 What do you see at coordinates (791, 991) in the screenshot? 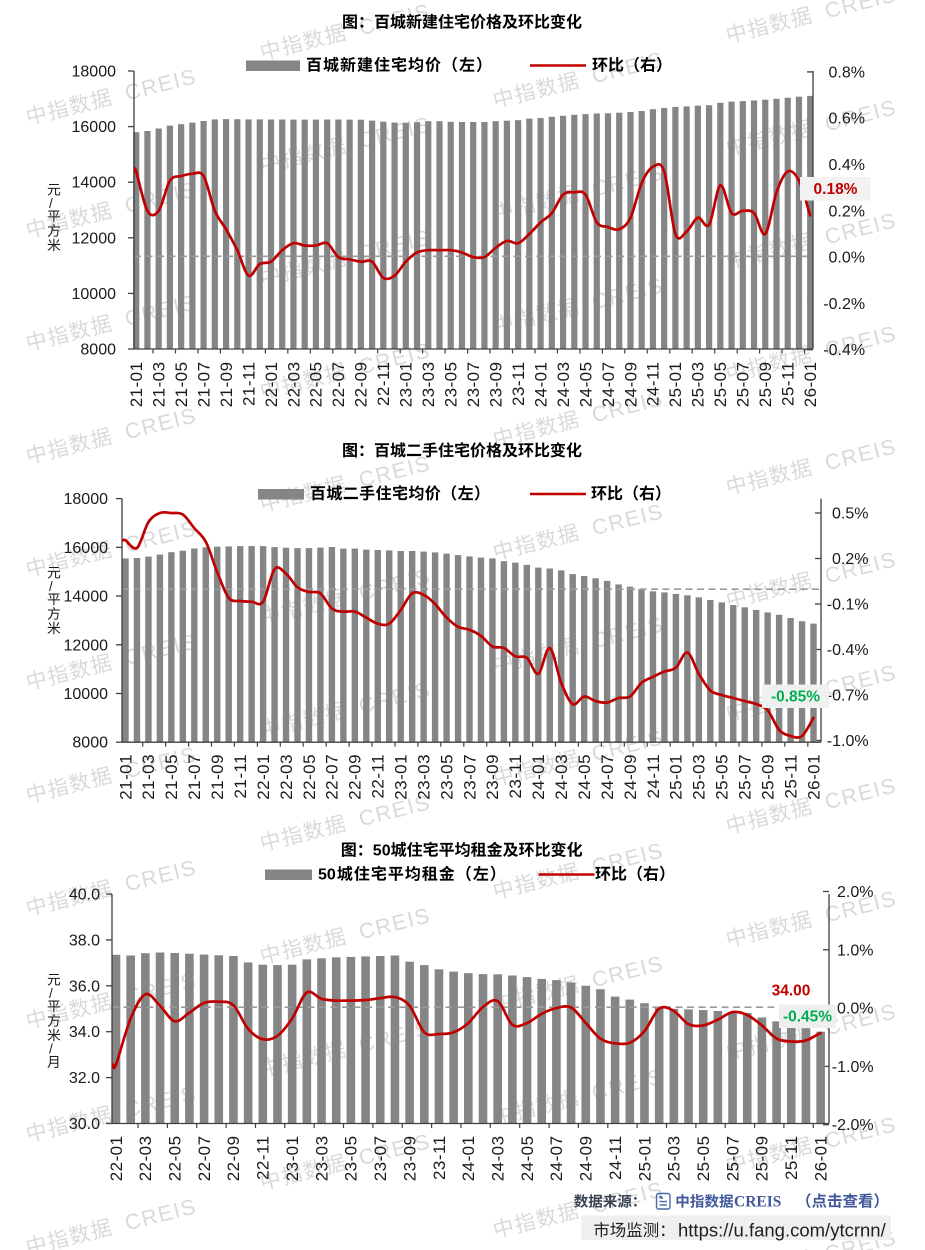
I see `svg-text: 34.00` at bounding box center [791, 991].